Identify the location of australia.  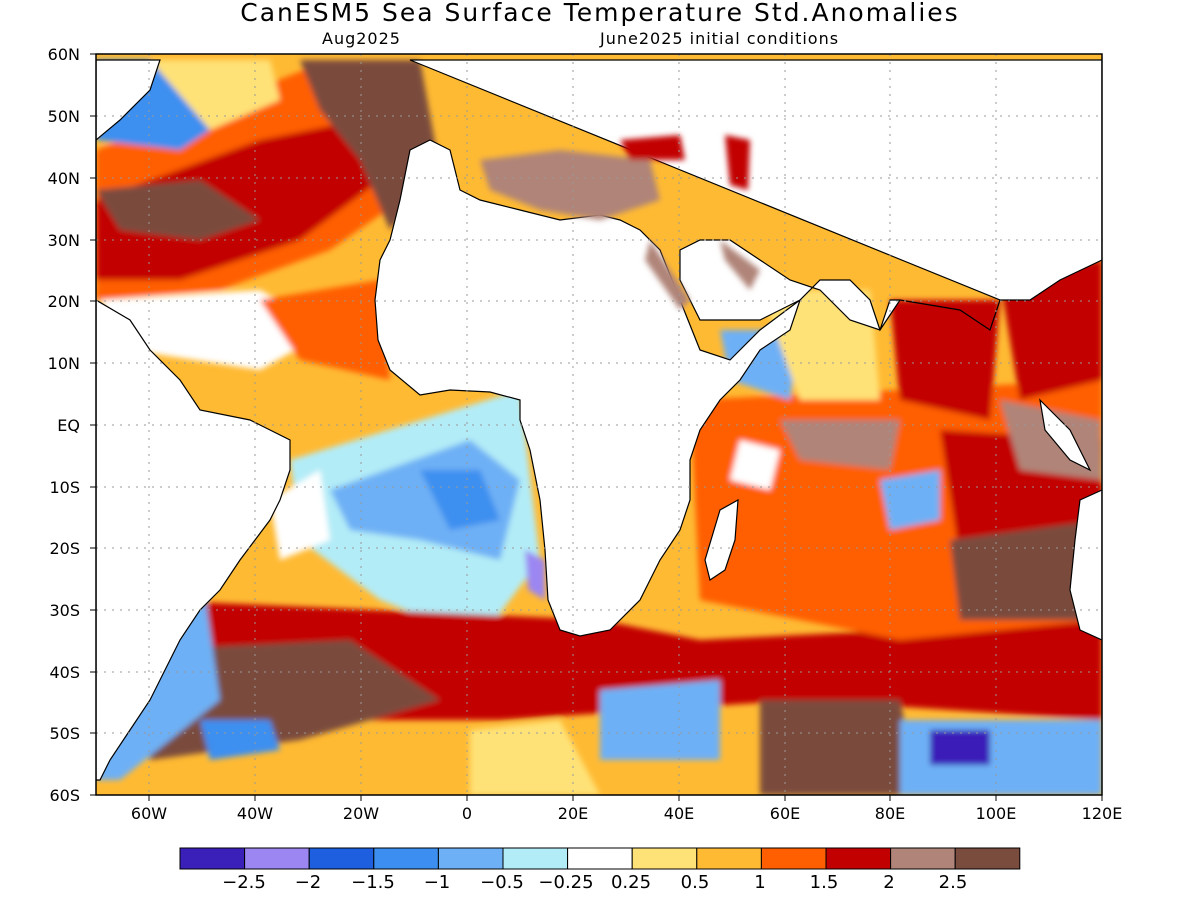
(1085, 565).